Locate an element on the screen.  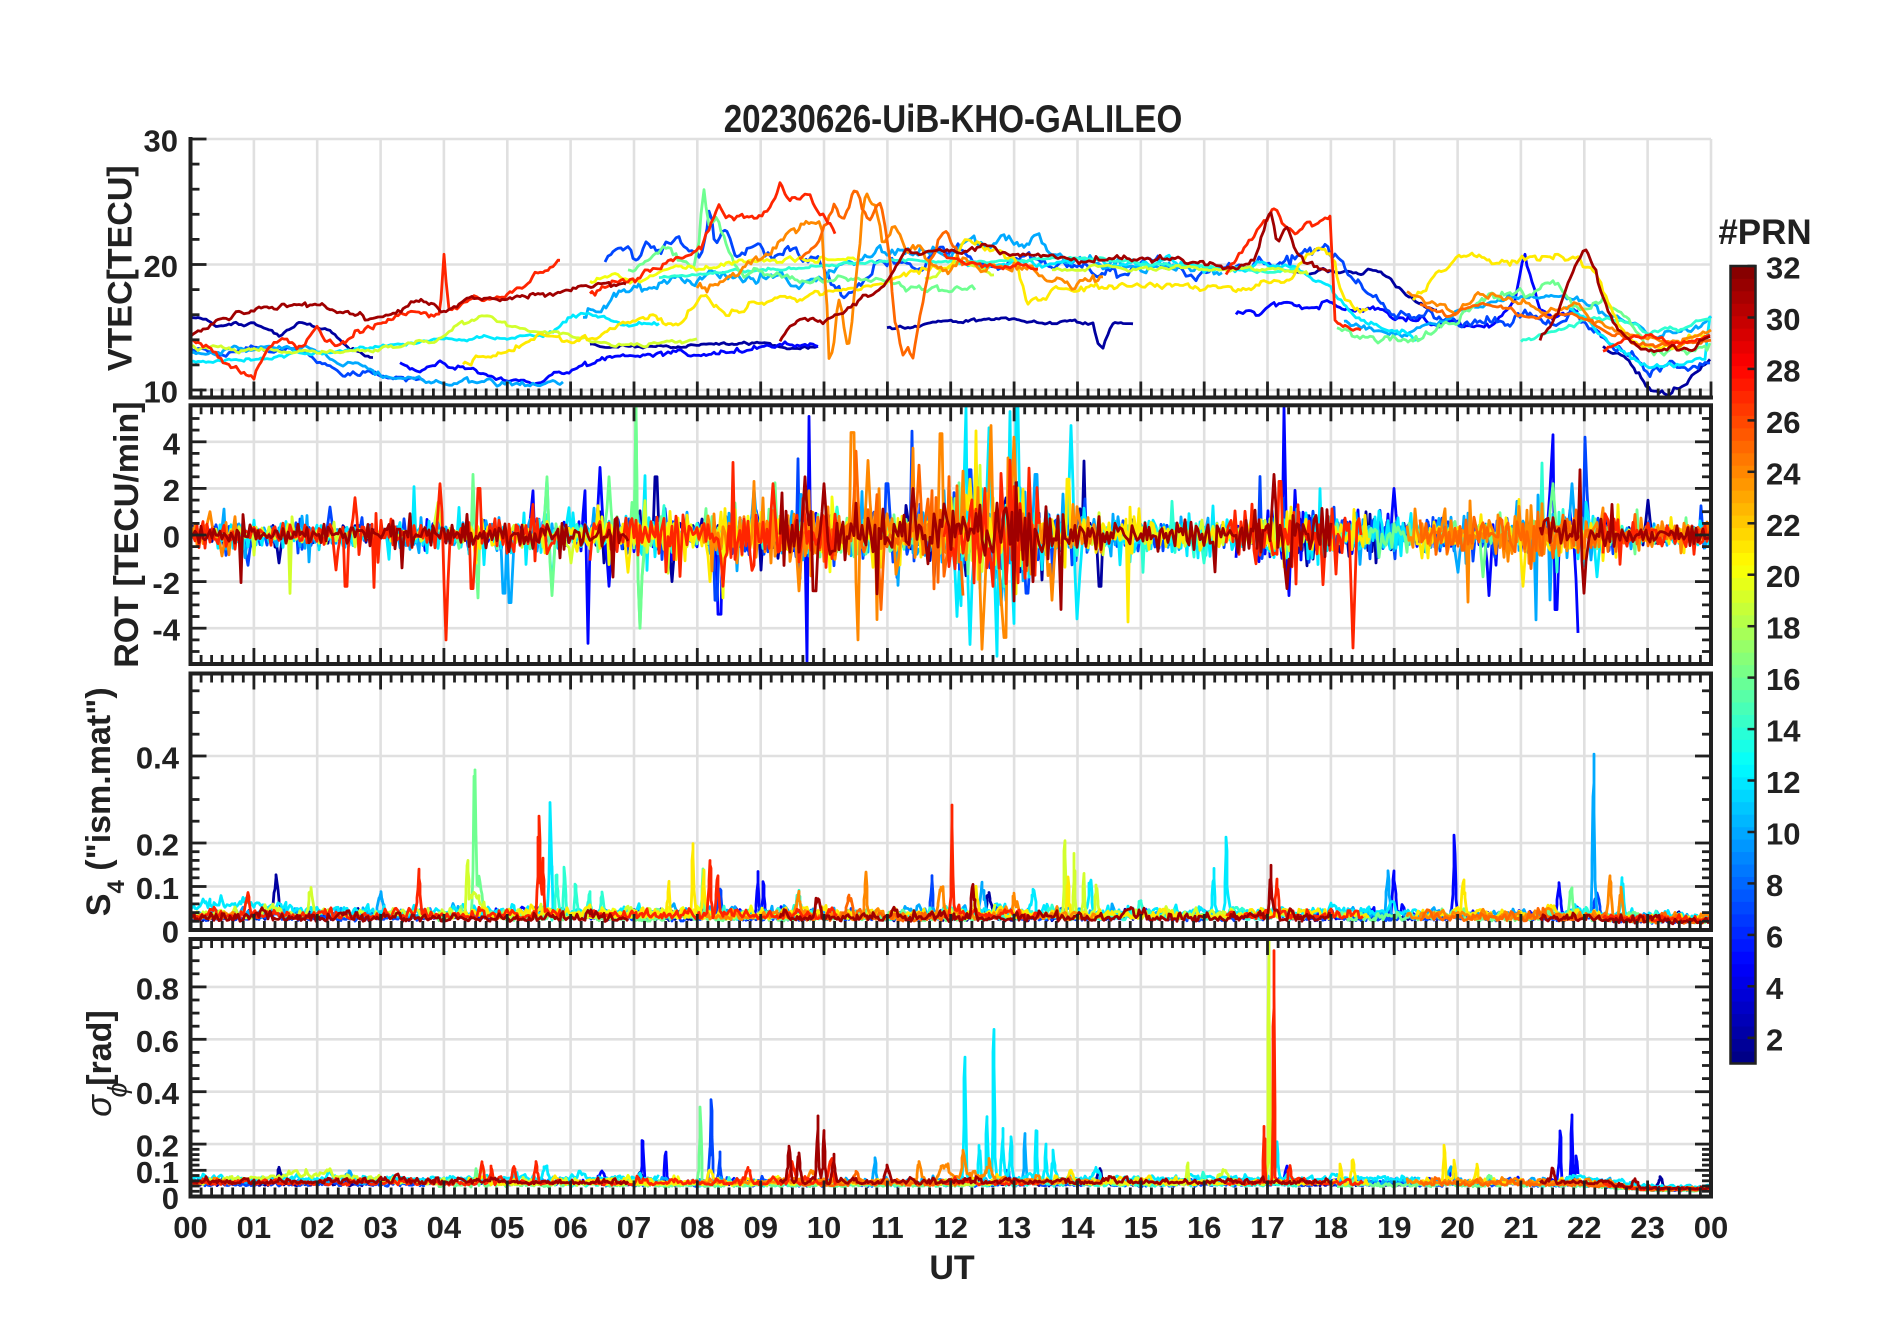
svg-text: 17 is located at coordinates (1267, 1227).